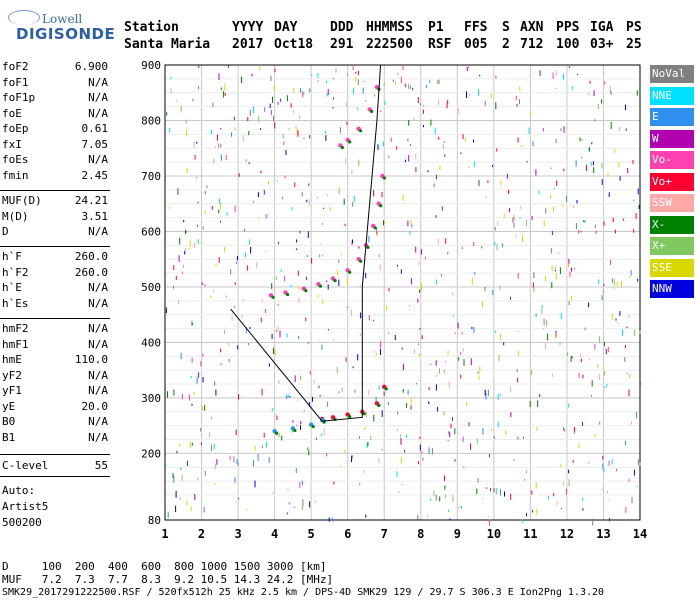 The height and width of the screenshot is (600, 700). What do you see at coordinates (55, 360) in the screenshot?
I see `param-row: hmE 110.0` at bounding box center [55, 360].